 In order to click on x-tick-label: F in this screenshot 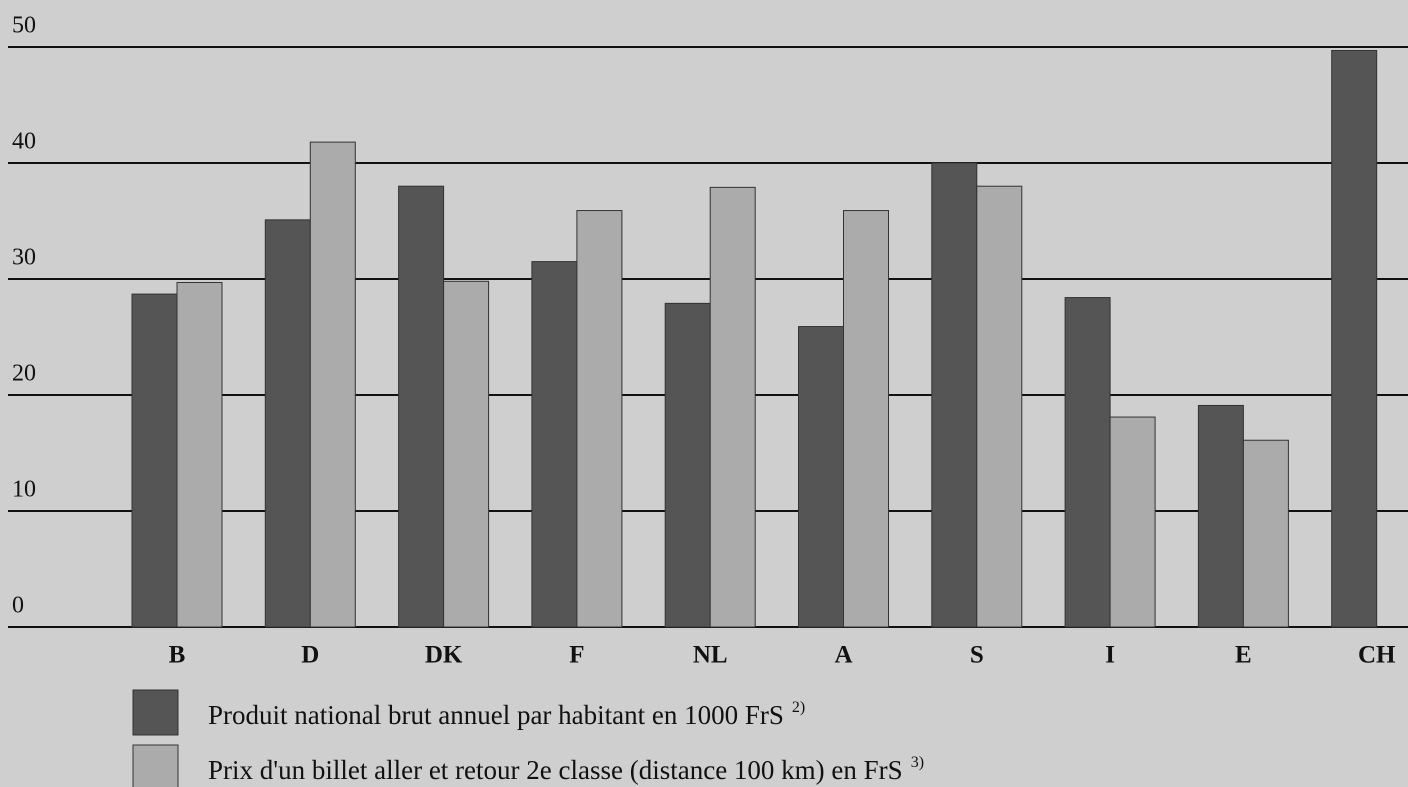, I will do `click(576, 655)`.